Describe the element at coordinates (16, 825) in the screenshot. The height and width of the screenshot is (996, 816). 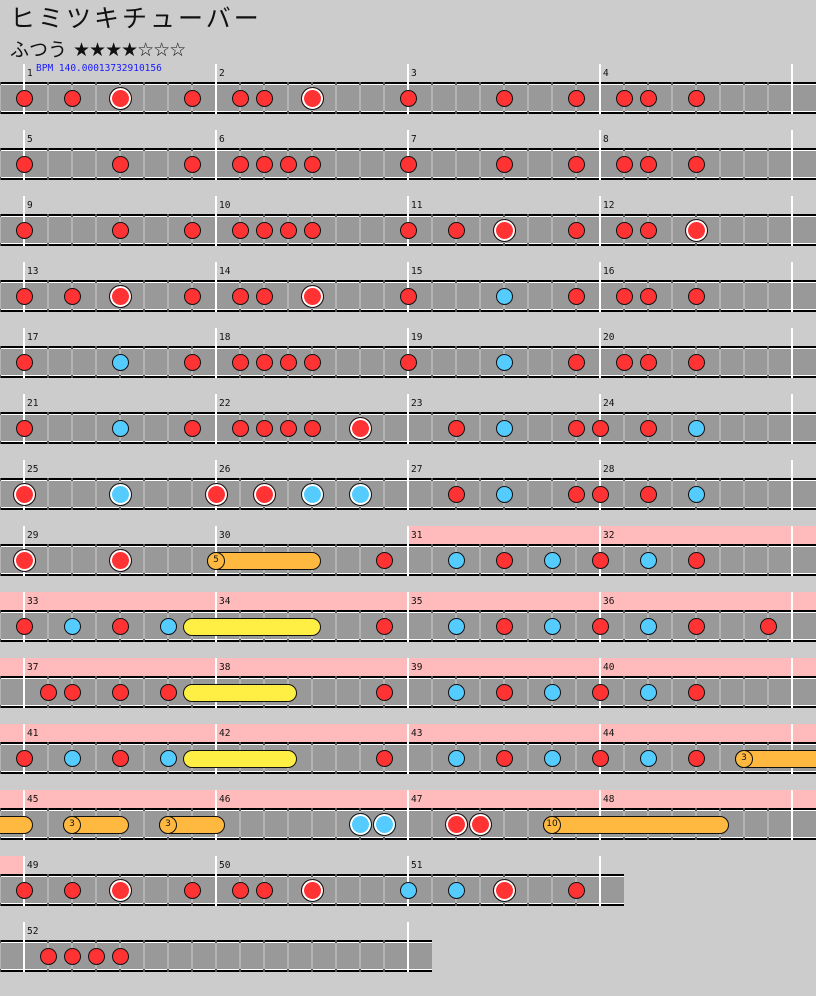
I see `balloon-note` at that location.